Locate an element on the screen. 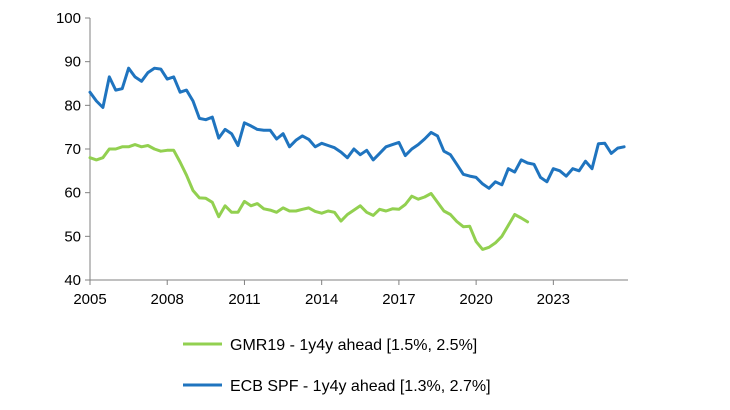 This screenshot has height=410, width=730. x-axis-ticks: 2005 2008 2011 2014 2017 2020 2023 is located at coordinates (321, 294).